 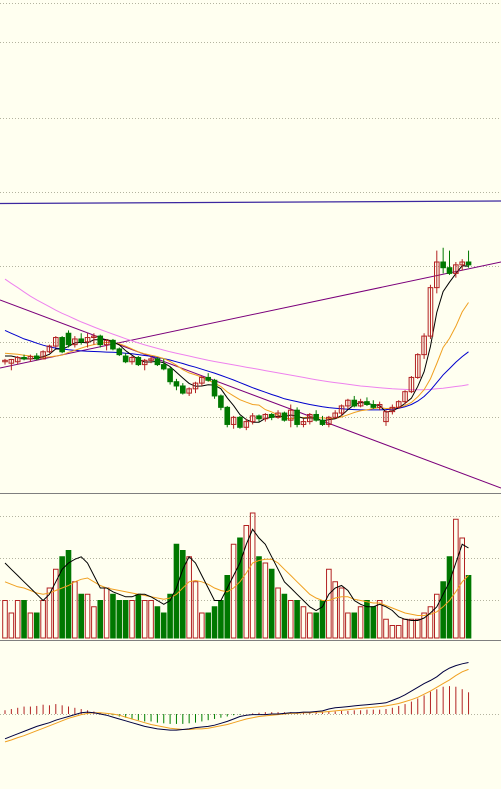 What do you see at coordinates (236, 705) in the screenshot?
I see `macd-dea-line` at bounding box center [236, 705].